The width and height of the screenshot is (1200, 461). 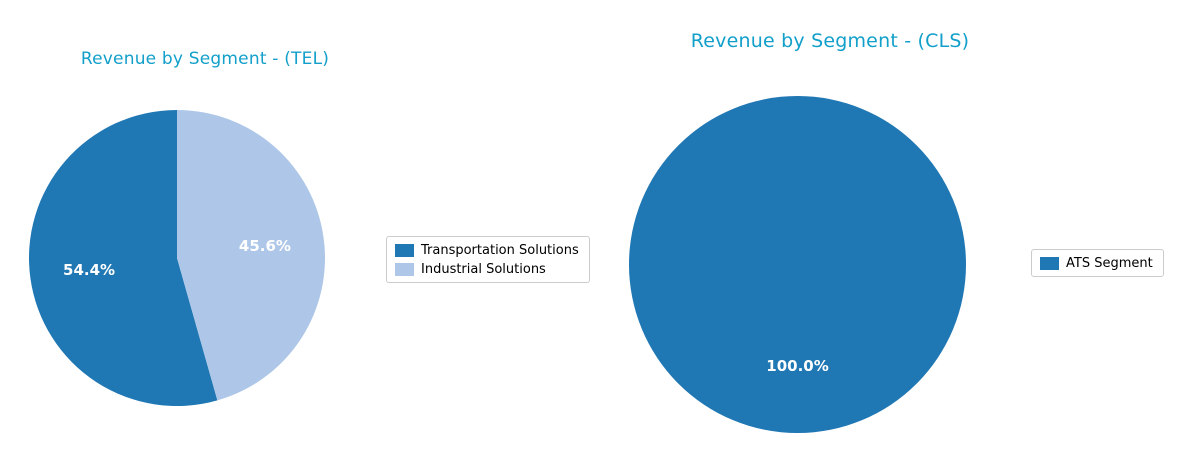 I want to click on legend-swatch-ats, so click(x=1049, y=263).